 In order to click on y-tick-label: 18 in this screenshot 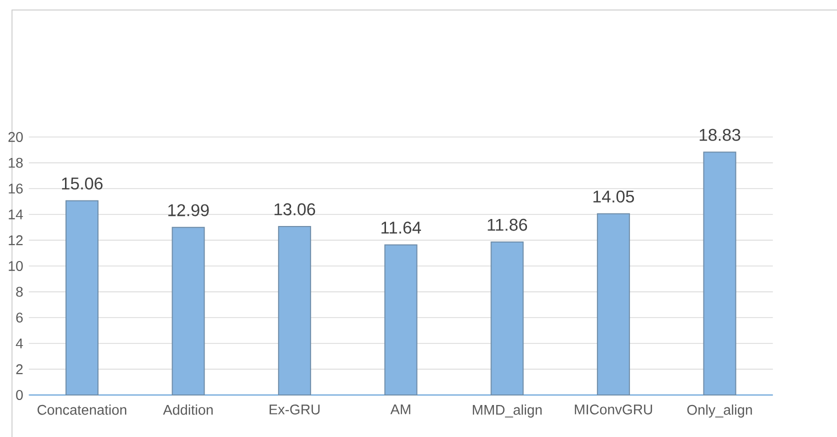, I will do `click(15, 163)`.